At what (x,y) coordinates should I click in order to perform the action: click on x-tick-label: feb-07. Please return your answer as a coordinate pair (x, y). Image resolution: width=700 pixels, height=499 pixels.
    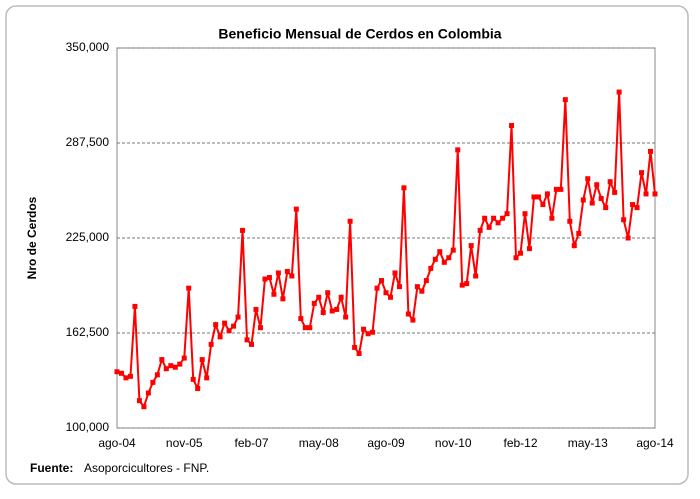
    Looking at the image, I should click on (251, 443).